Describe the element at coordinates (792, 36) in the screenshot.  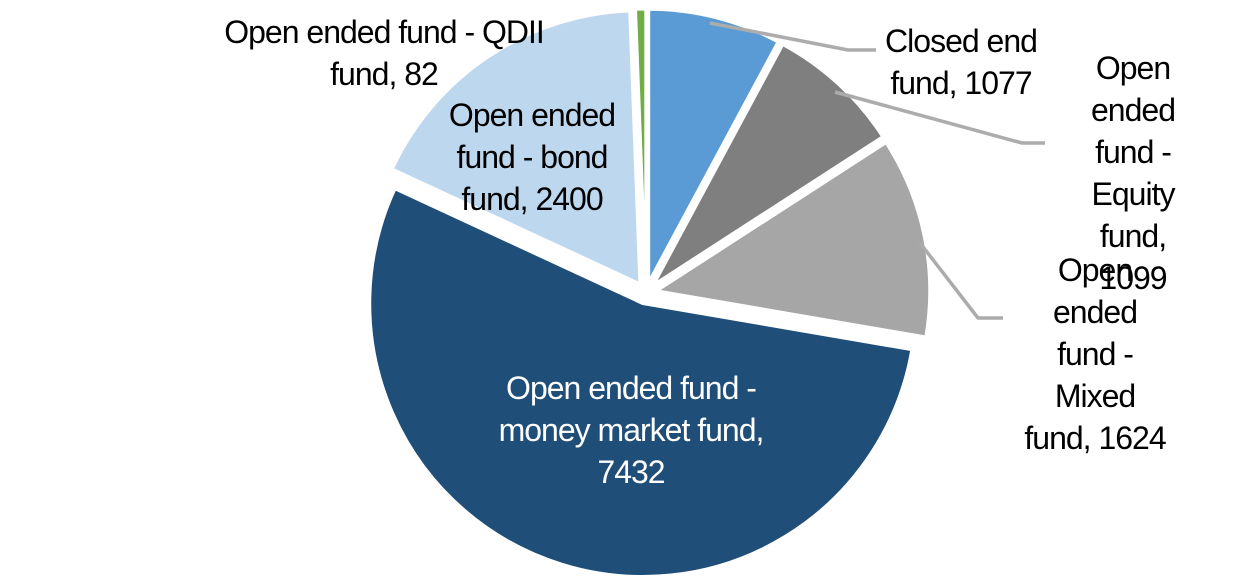
I see `leader-line-closed-end-fund` at that location.